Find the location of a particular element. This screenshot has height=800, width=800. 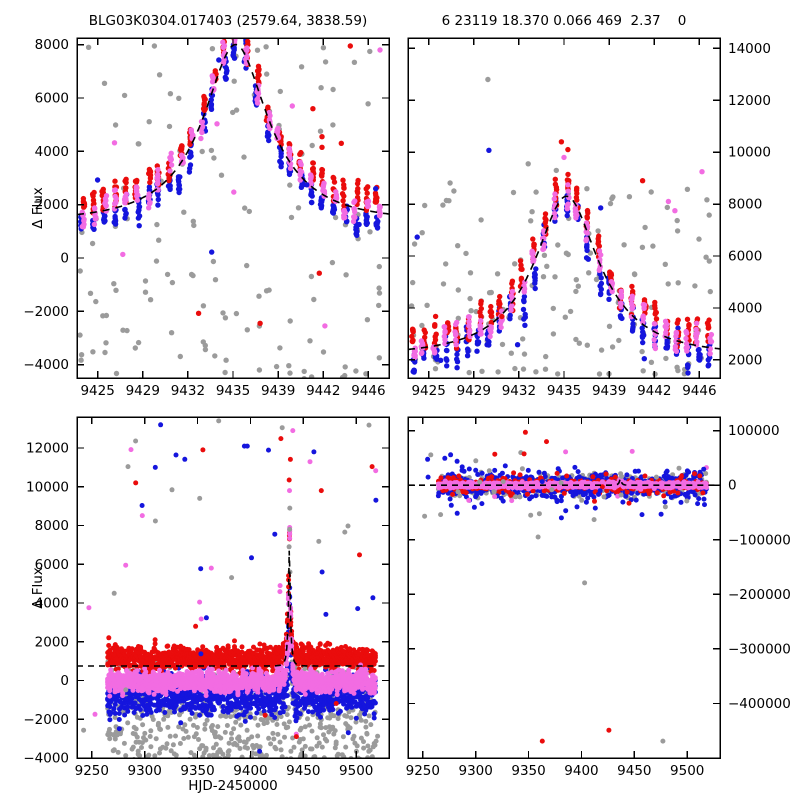

series-blue-points is located at coordinates (229, 138).